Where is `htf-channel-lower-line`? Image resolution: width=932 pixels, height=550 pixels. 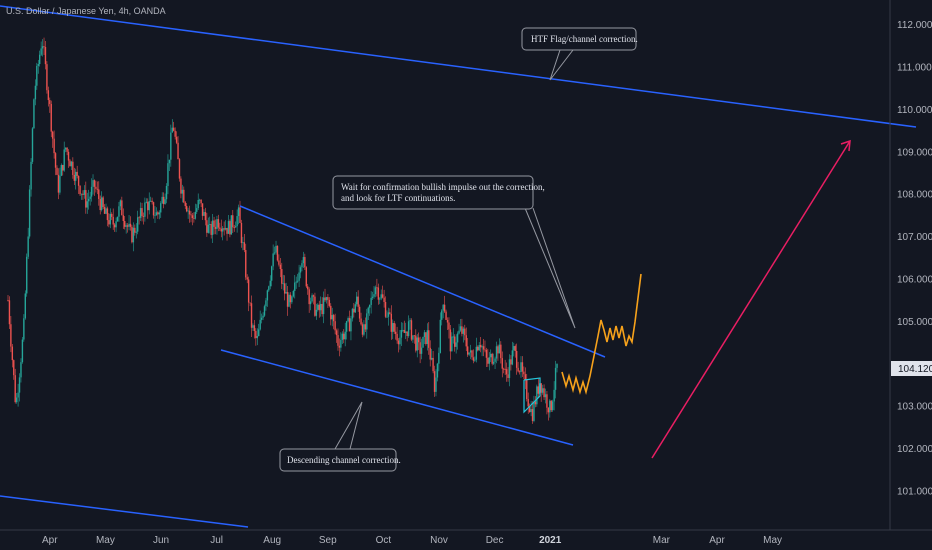
htf-channel-lower-line is located at coordinates (124, 511).